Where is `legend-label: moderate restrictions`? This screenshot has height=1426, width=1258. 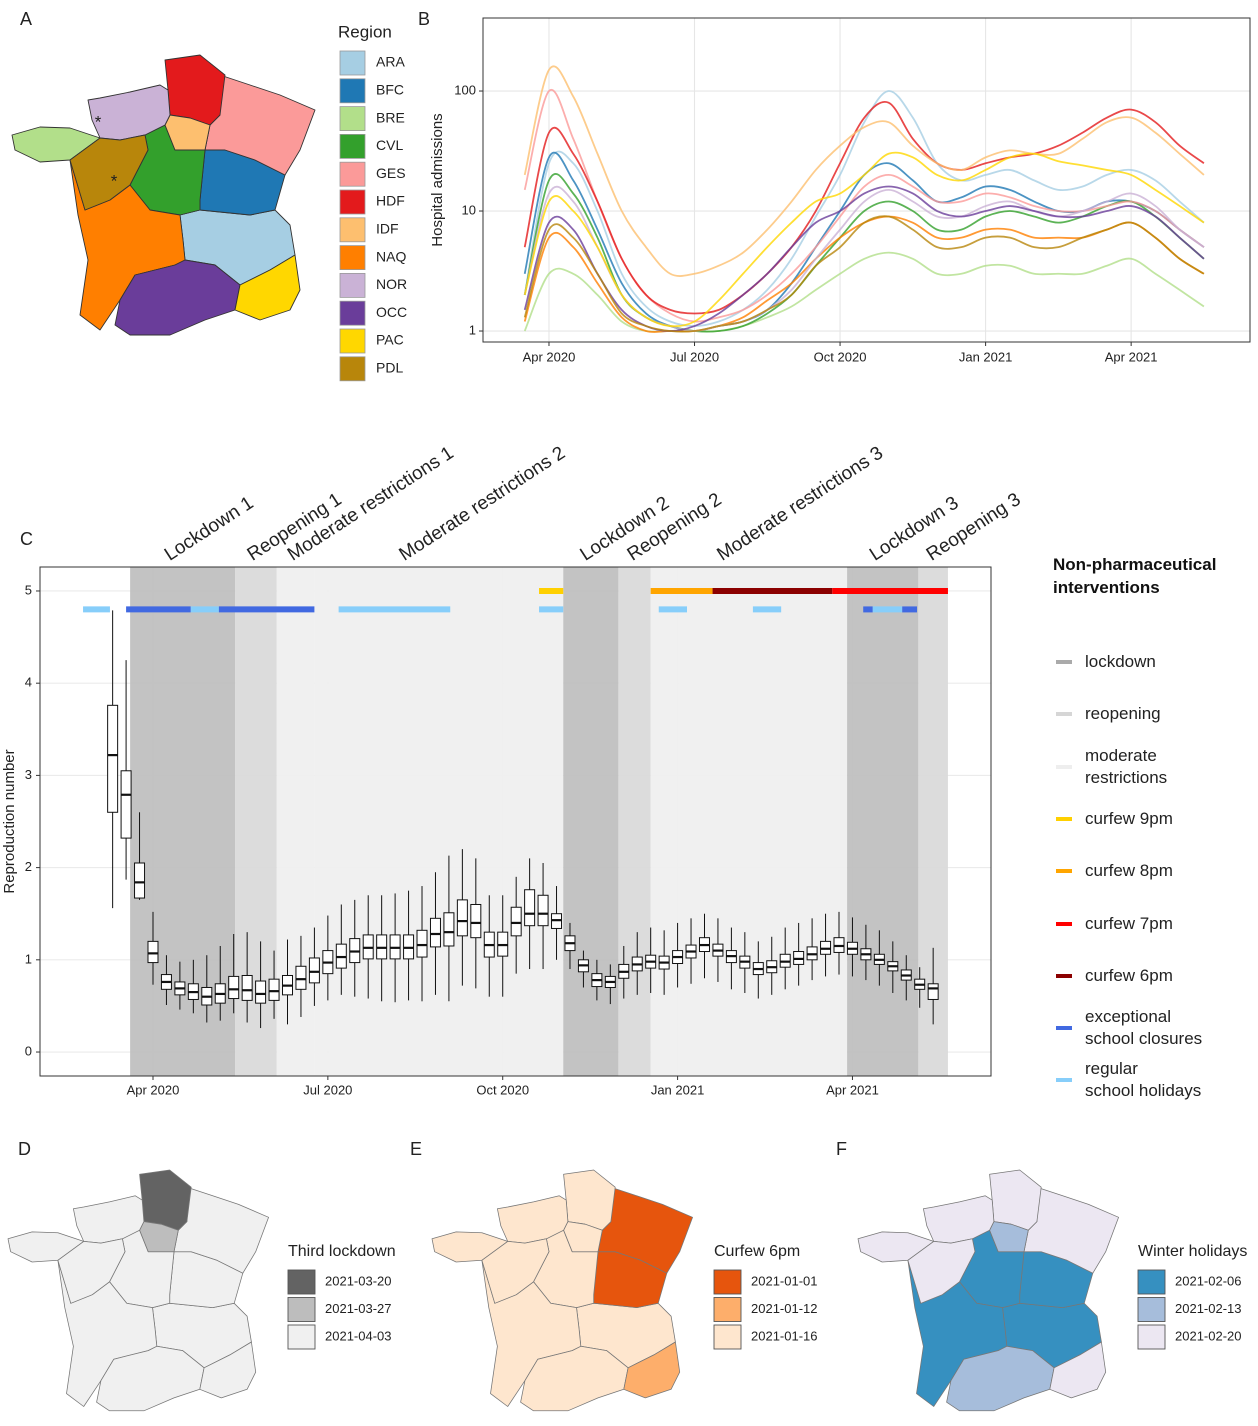
legend-label: moderate restrictions is located at coordinates (1126, 766).